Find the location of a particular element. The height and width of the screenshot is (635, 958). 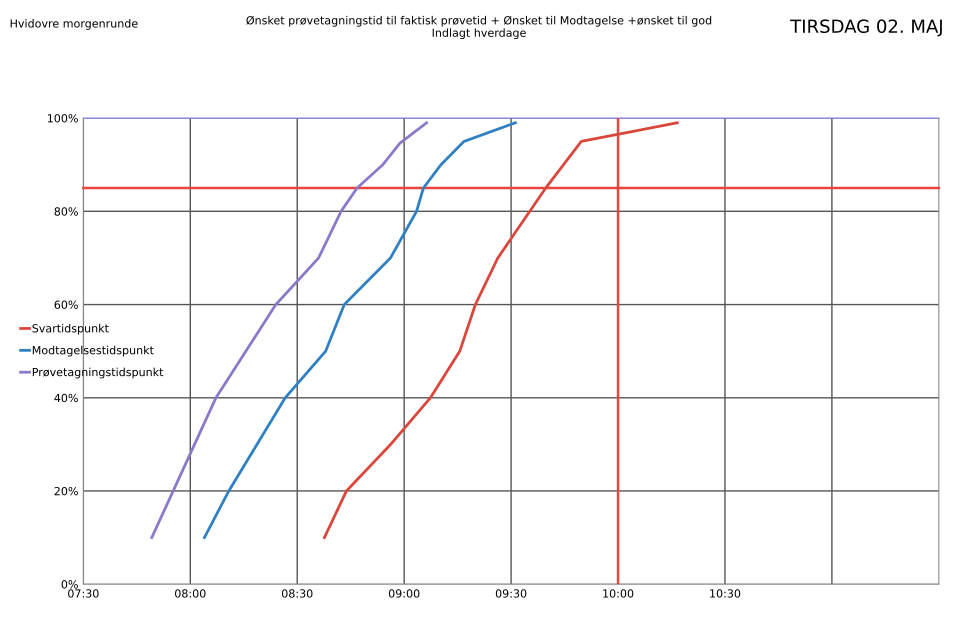

legend-label: Modtagelsestidspunkt is located at coordinates (93, 351).